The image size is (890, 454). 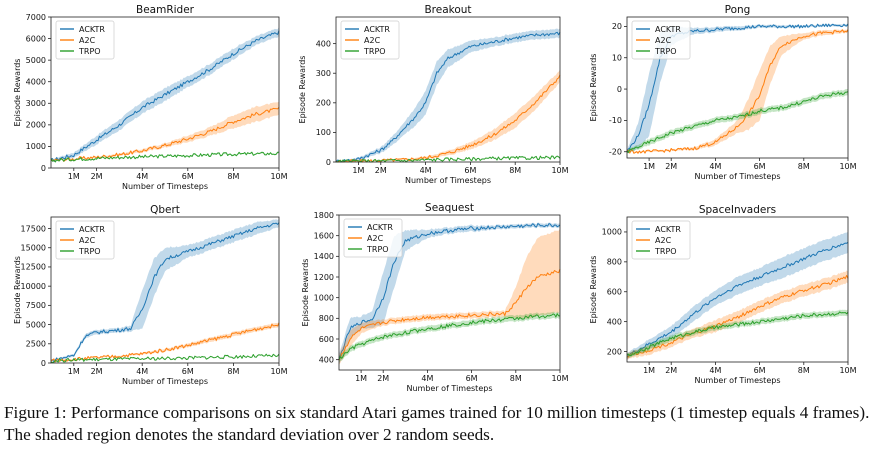 What do you see at coordinates (328, 162) in the screenshot?
I see `y-tick-label: 0` at bounding box center [328, 162].